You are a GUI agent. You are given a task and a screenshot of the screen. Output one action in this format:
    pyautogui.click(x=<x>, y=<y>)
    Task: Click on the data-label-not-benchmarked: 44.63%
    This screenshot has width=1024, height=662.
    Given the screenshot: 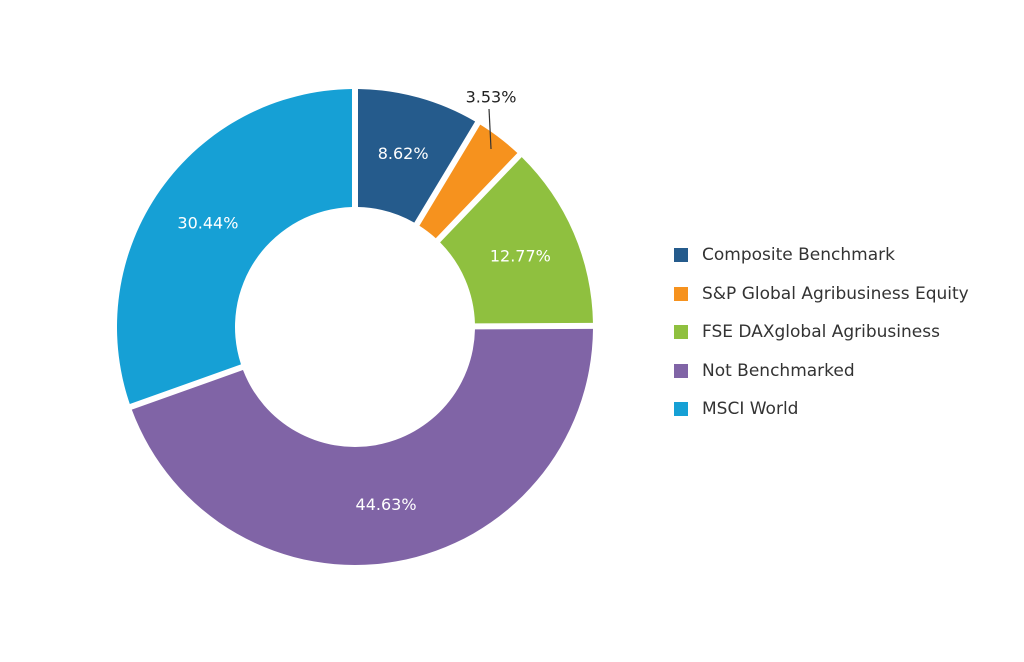 What is the action you would take?
    pyautogui.click(x=386, y=504)
    